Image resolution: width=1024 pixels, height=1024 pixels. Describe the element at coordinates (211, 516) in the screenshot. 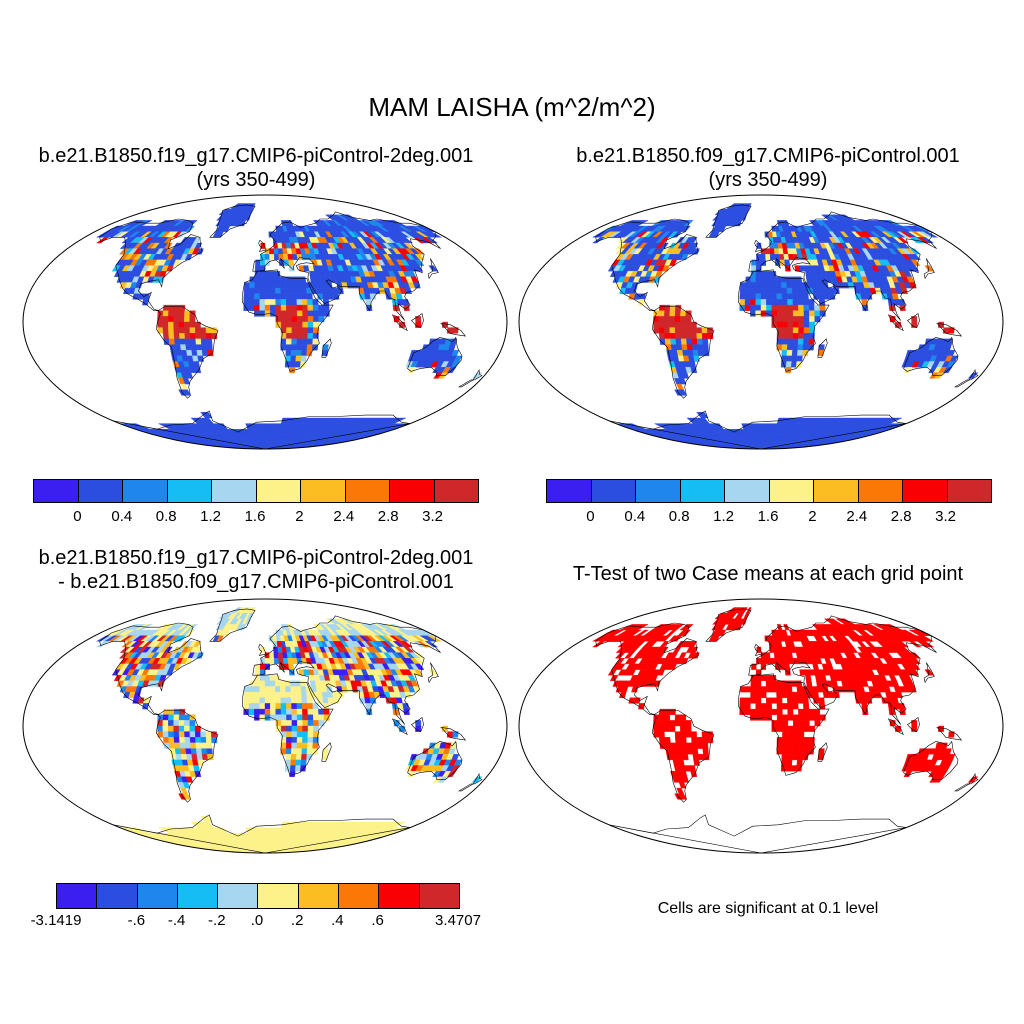

I see `colorbar-tick-label: 1.2` at that location.